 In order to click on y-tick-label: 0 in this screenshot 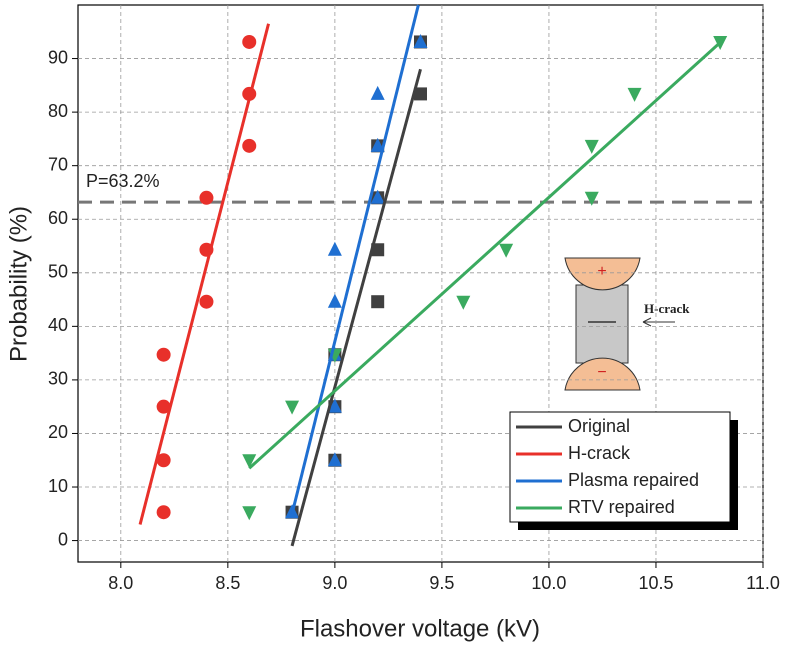, I will do `click(63, 539)`.